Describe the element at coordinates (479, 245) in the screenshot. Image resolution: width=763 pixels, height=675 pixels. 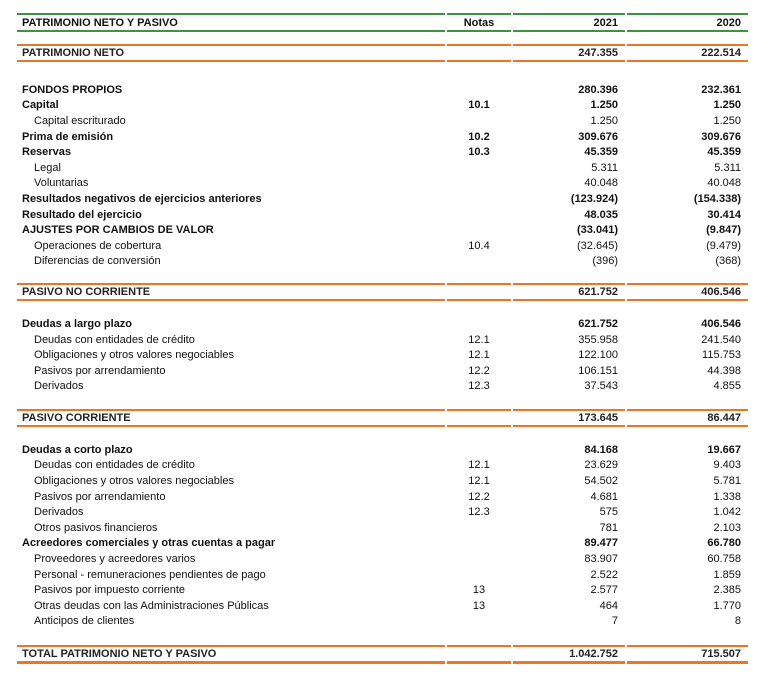
I see `row-notes-value: 10.4` at that location.